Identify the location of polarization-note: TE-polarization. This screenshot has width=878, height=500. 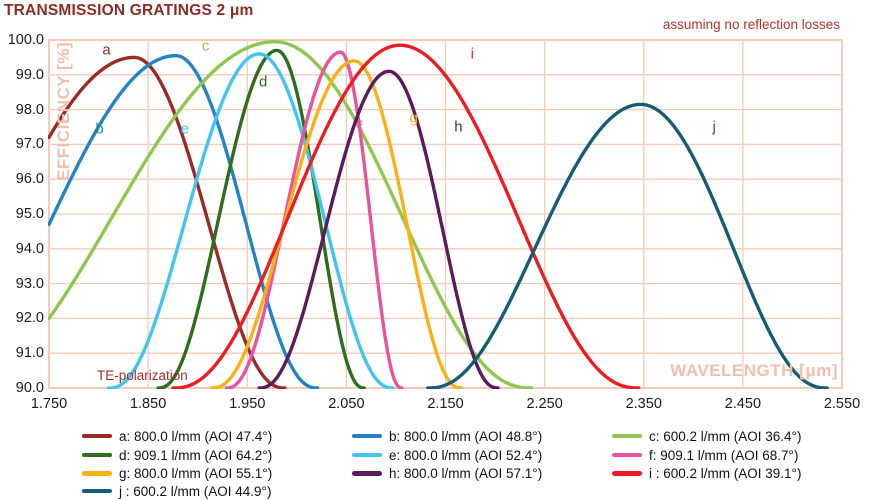
(142, 375).